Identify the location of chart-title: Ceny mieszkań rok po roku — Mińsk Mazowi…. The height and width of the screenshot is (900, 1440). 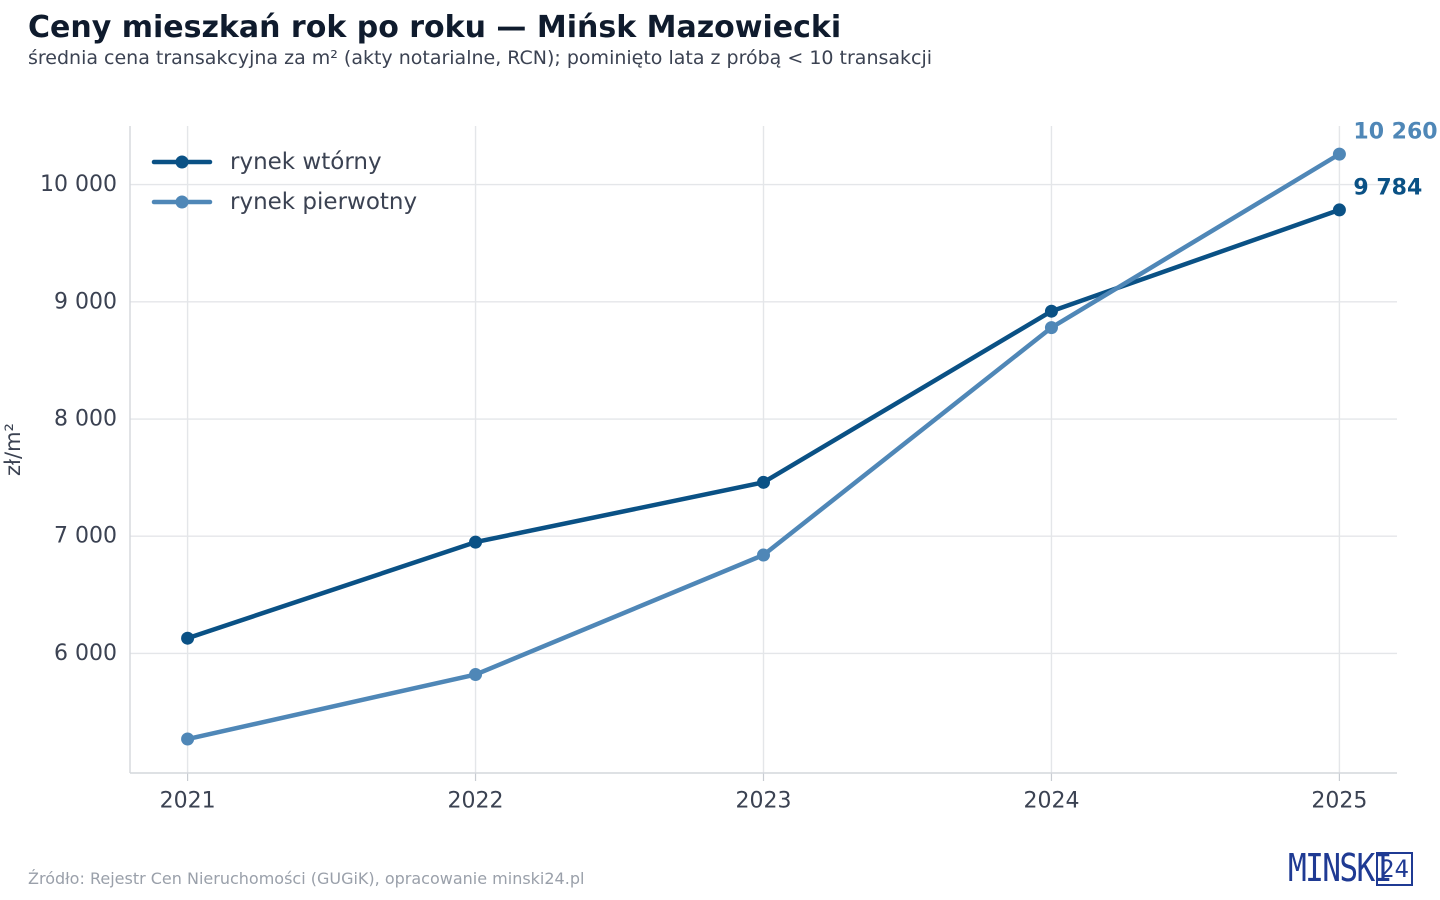
(435, 27).